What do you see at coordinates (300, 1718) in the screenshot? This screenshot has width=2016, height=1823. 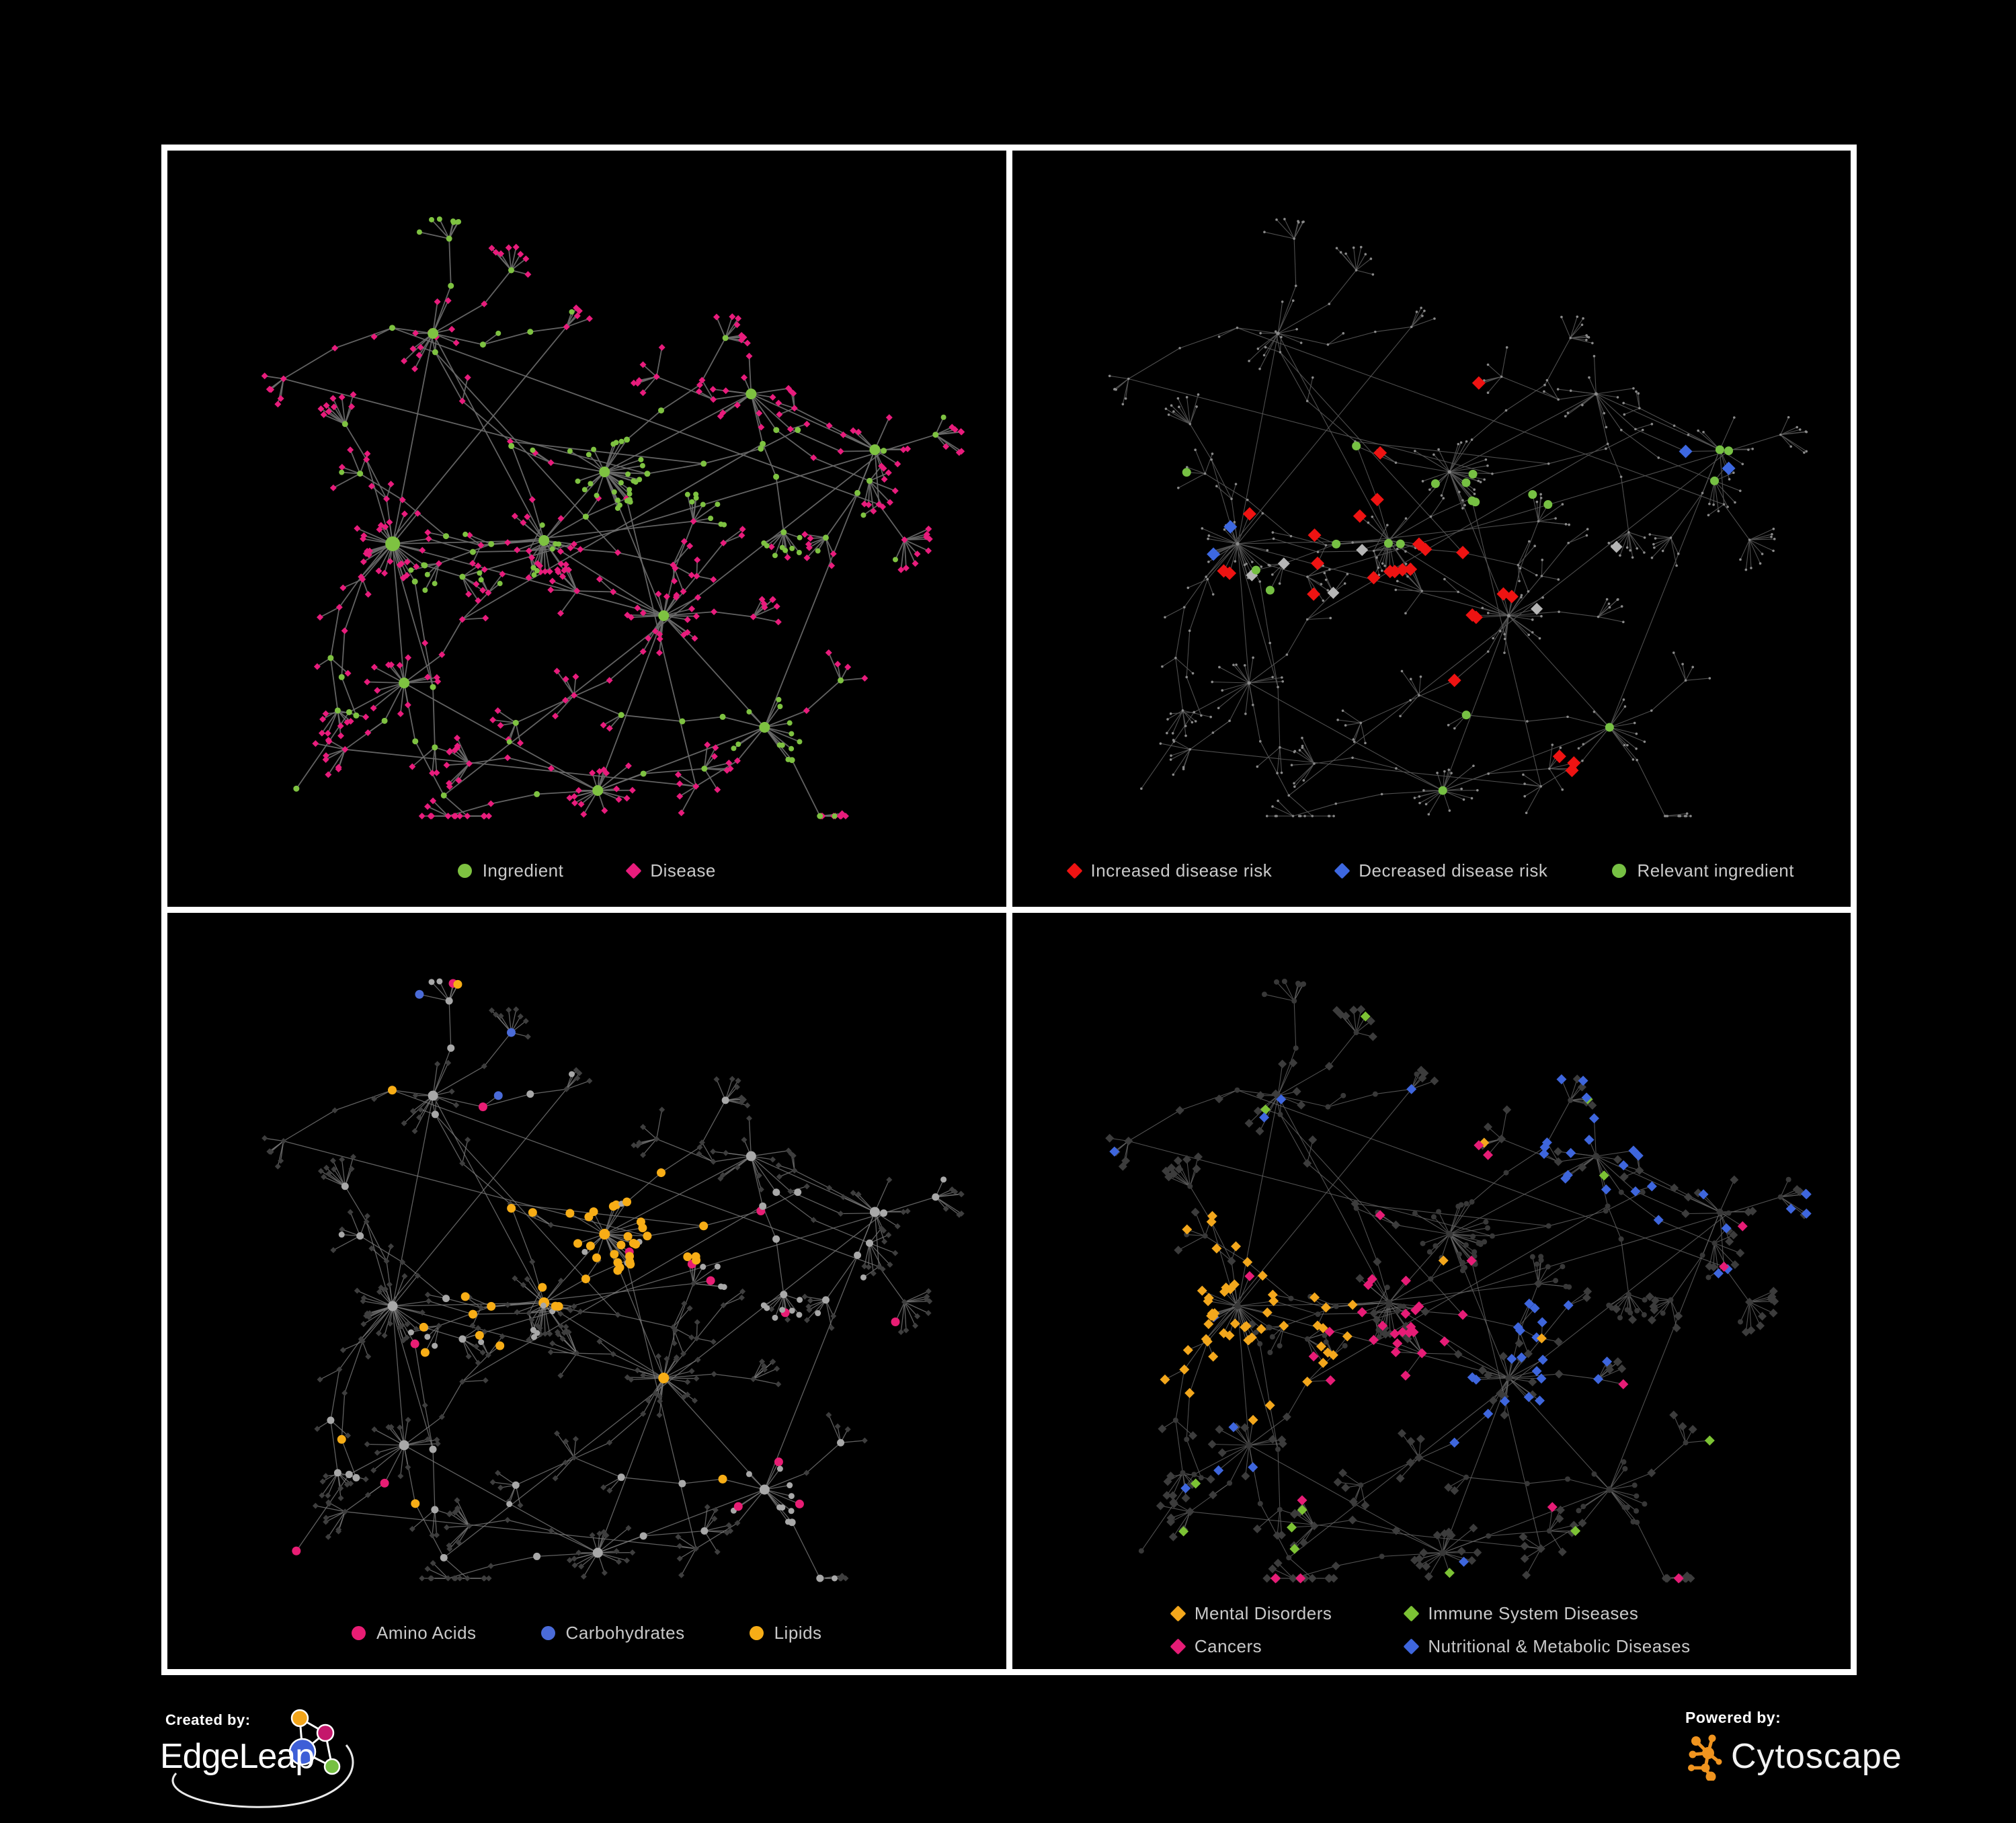 I see `edgeleap-node-orange` at bounding box center [300, 1718].